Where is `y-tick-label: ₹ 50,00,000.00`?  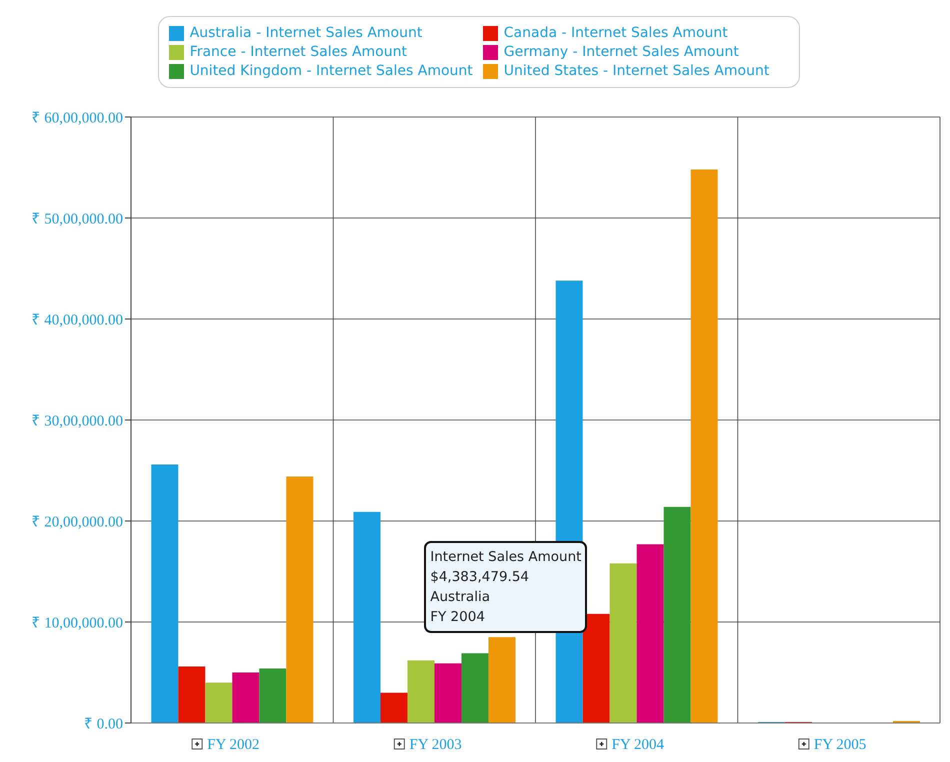 y-tick-label: ₹ 50,00,000.00 is located at coordinates (77, 219).